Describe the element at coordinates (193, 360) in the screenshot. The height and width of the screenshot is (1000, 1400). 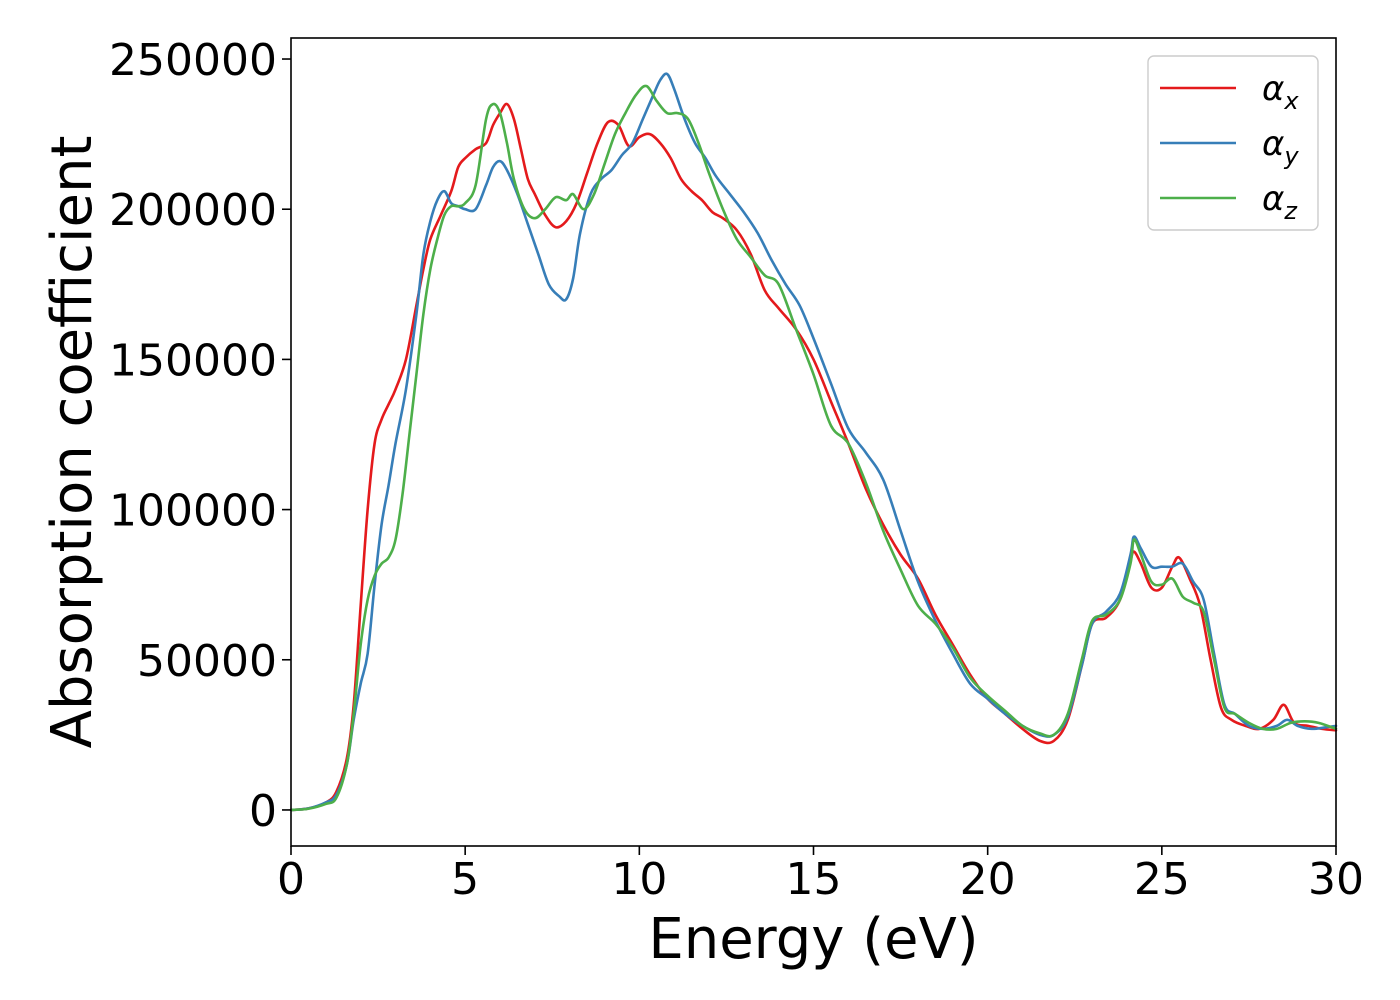
I see `y-tick-label: 150000` at that location.